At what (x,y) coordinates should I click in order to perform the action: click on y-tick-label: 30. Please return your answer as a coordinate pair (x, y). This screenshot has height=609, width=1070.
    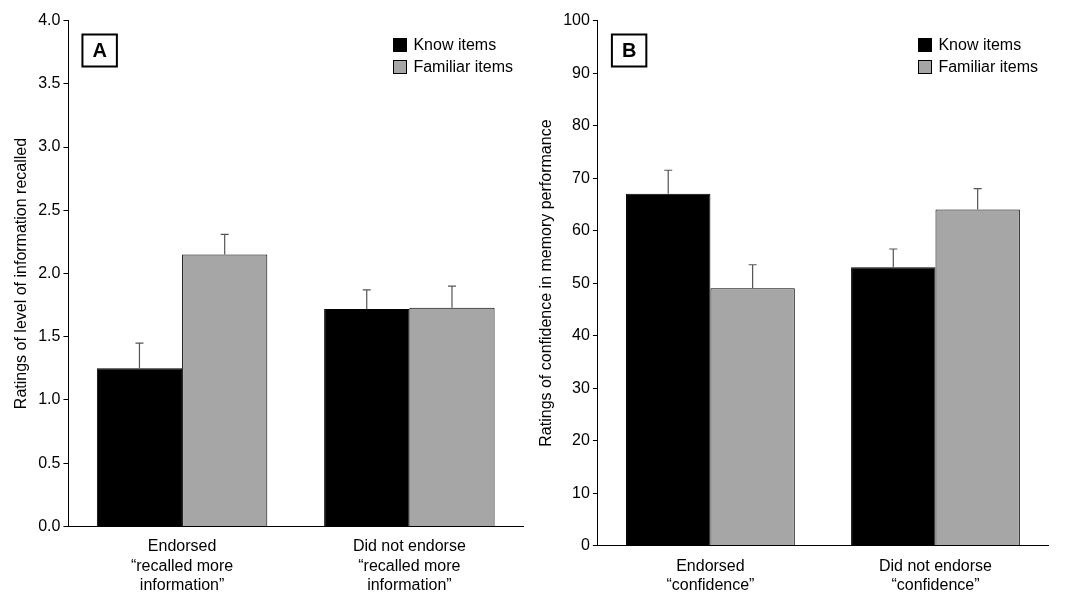
    Looking at the image, I should click on (581, 387).